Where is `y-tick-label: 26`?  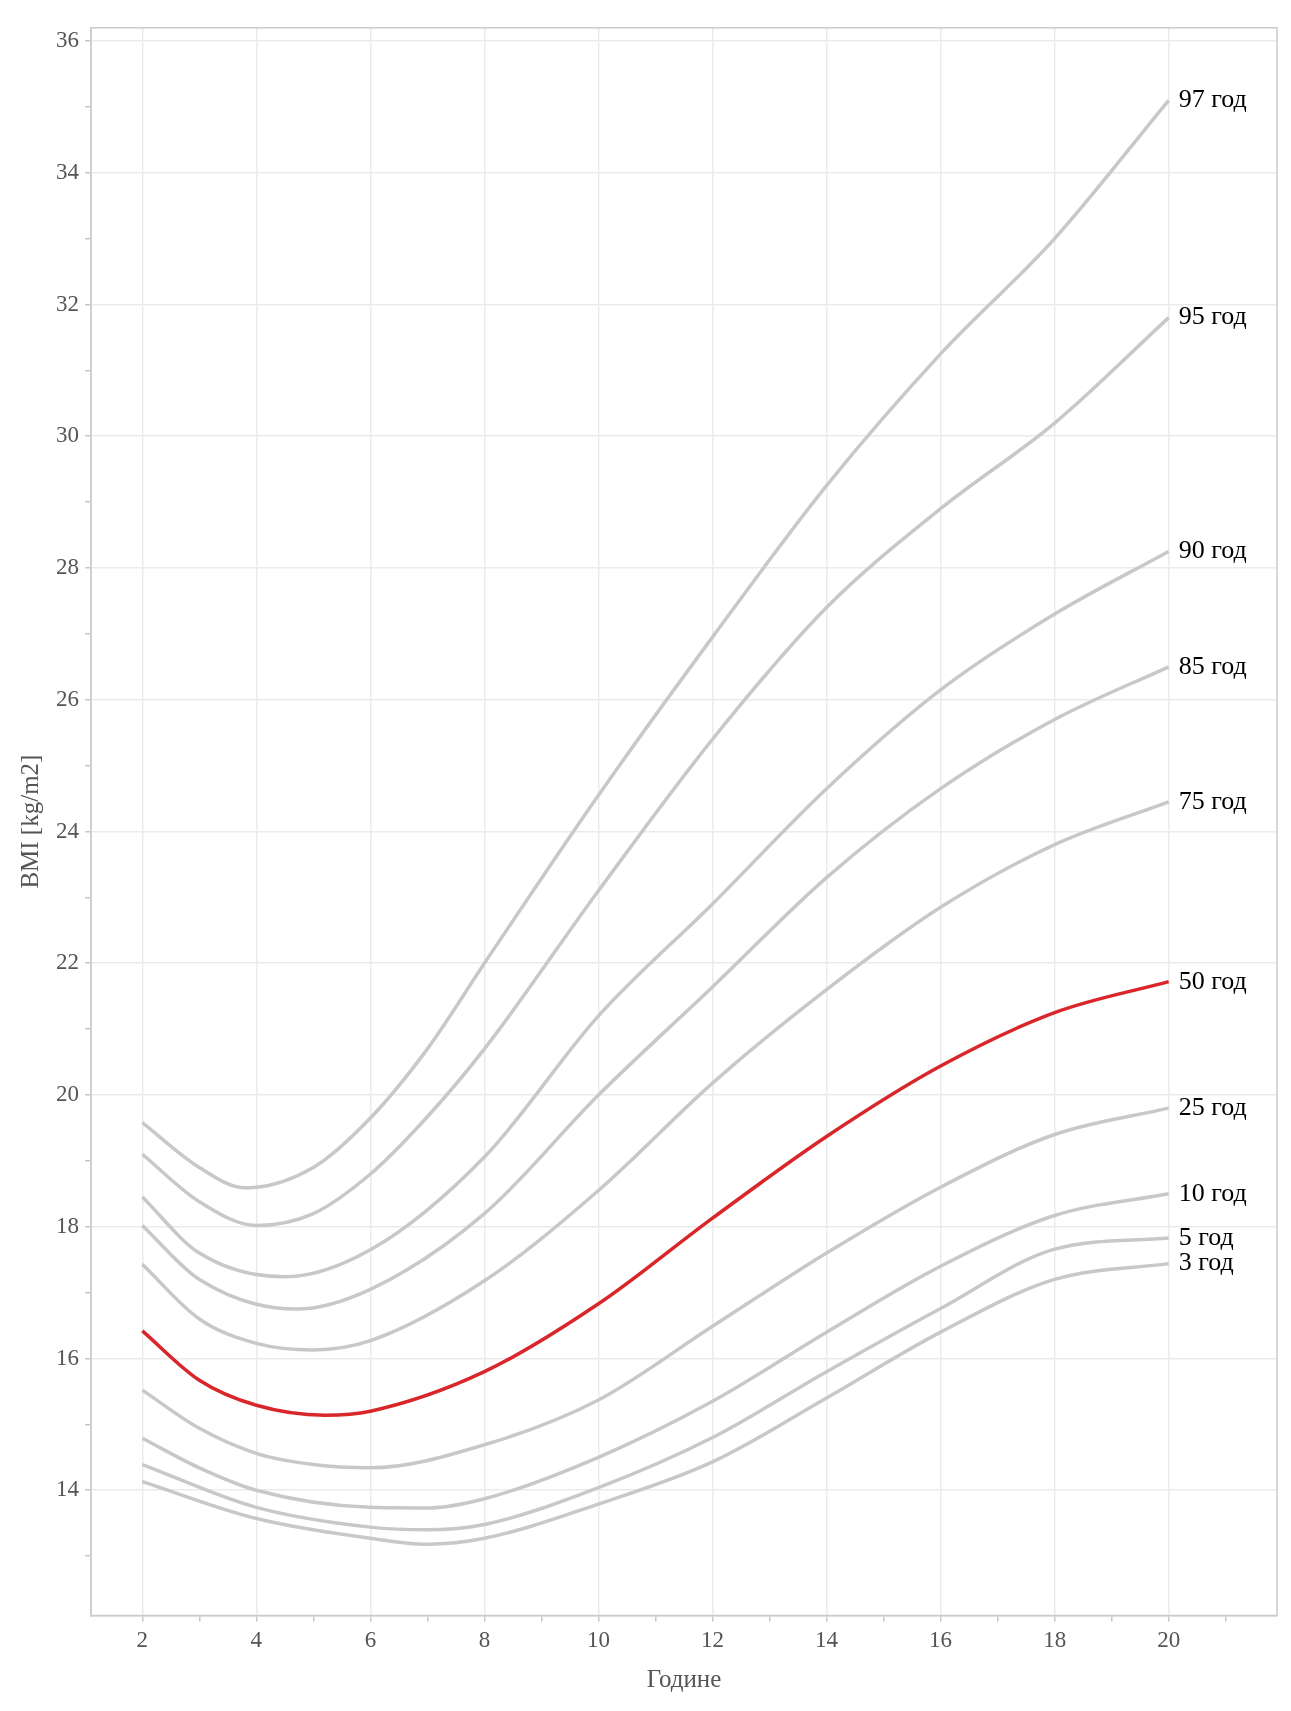 y-tick-label: 26 is located at coordinates (67, 698).